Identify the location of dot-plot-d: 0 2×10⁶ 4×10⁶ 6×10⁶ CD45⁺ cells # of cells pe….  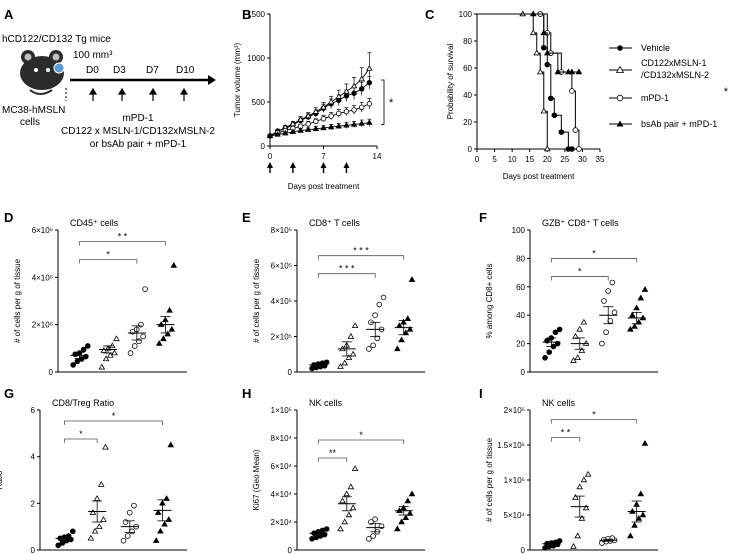
(100, 297).